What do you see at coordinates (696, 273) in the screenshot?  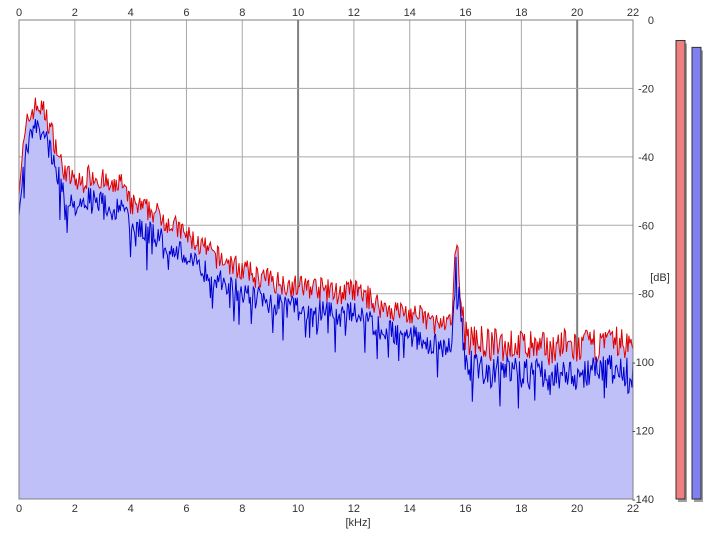 I see `level-meter-blue` at bounding box center [696, 273].